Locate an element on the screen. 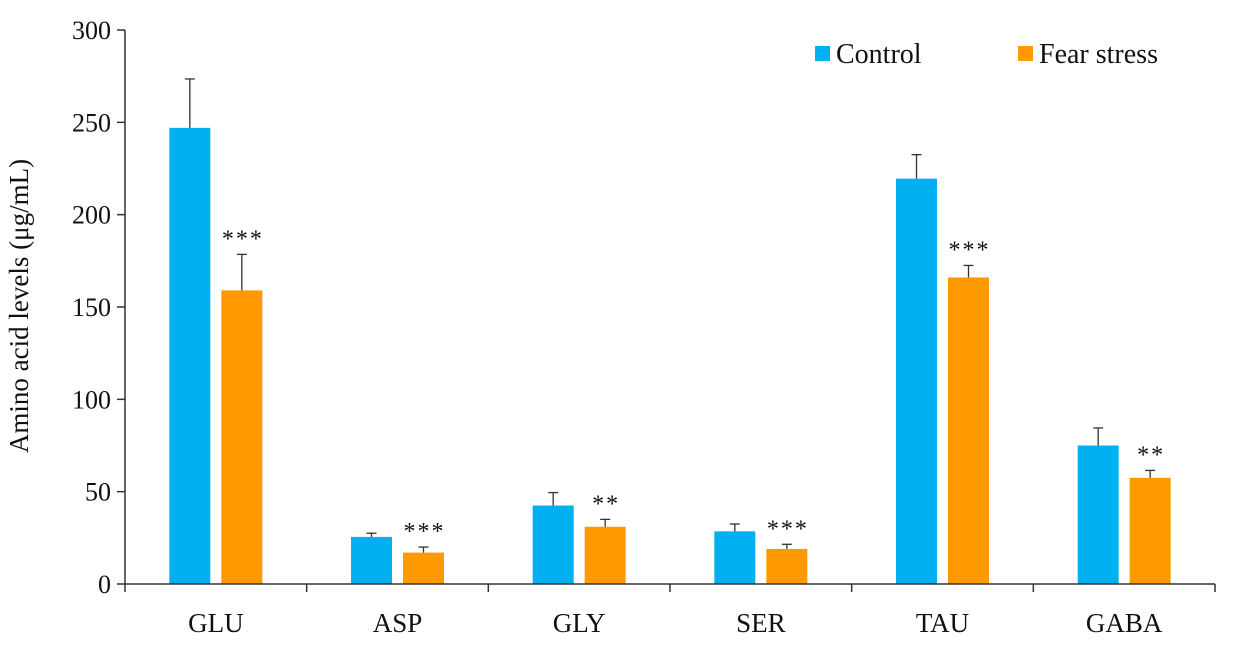  x-tick-label-tau: TAU is located at coordinates (942, 623).